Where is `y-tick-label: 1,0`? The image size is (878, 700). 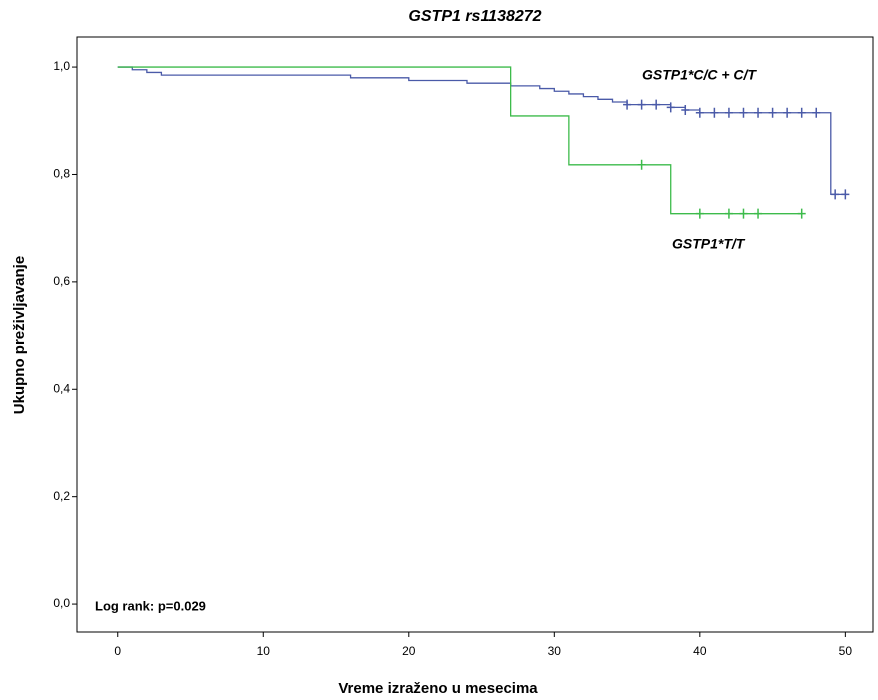 y-tick-label: 1,0 is located at coordinates (61, 66).